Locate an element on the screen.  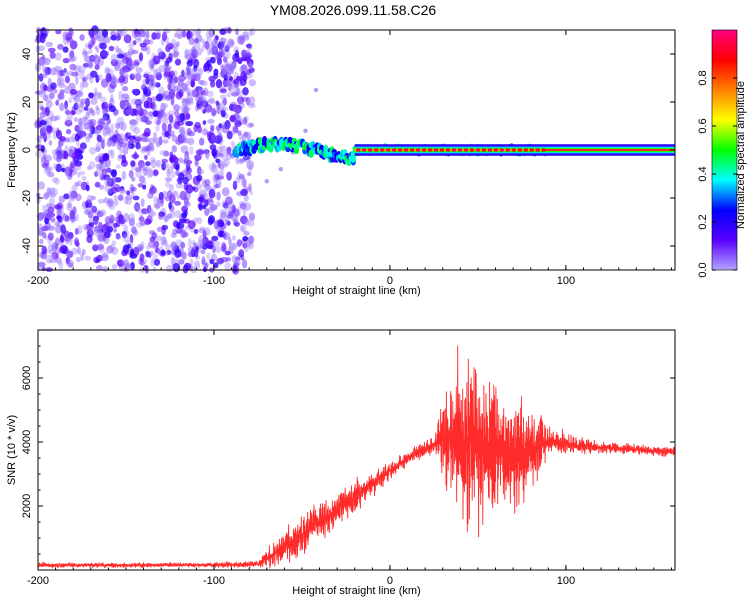
spectrogram-xtick-label: 0 is located at coordinates (390, 281).